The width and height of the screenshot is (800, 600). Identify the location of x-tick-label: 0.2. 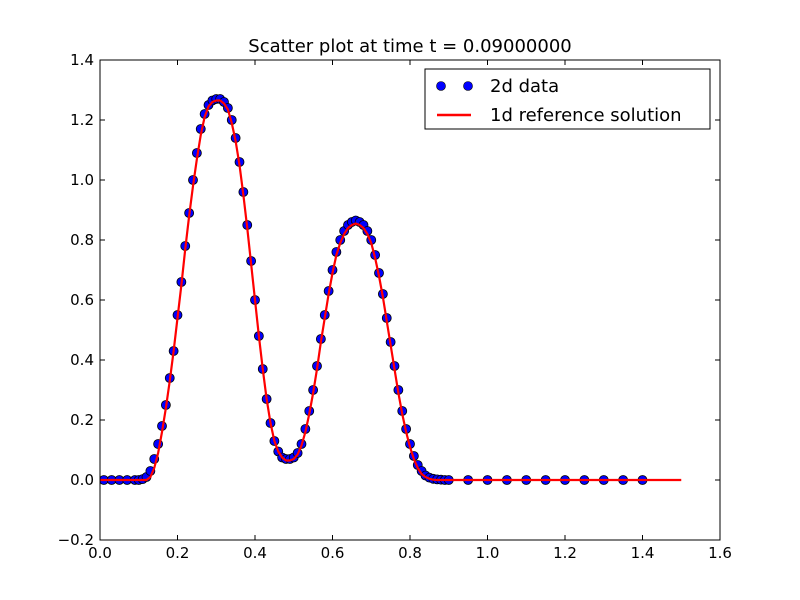
(178, 553).